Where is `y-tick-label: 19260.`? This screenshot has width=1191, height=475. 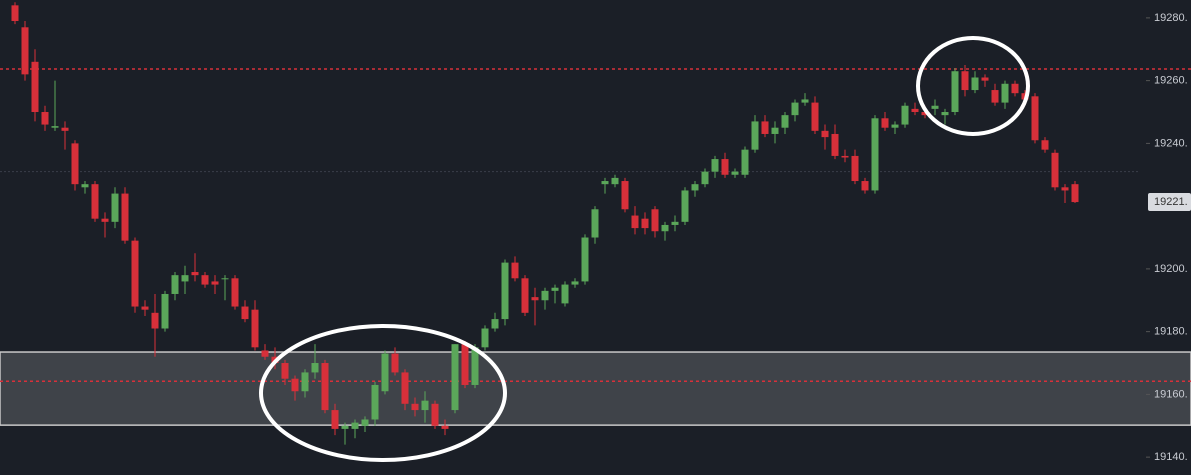 y-tick-label: 19260. is located at coordinates (1171, 81).